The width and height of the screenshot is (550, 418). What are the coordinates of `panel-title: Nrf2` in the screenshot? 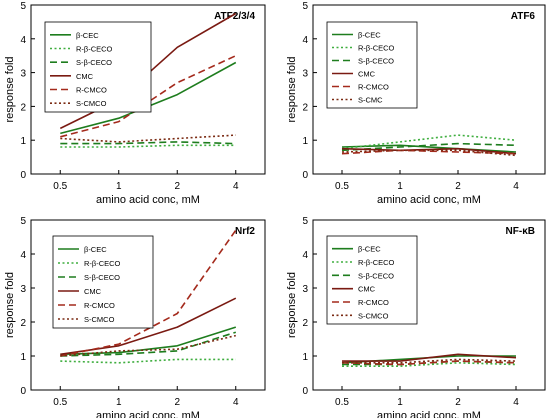 It's located at (245, 231).